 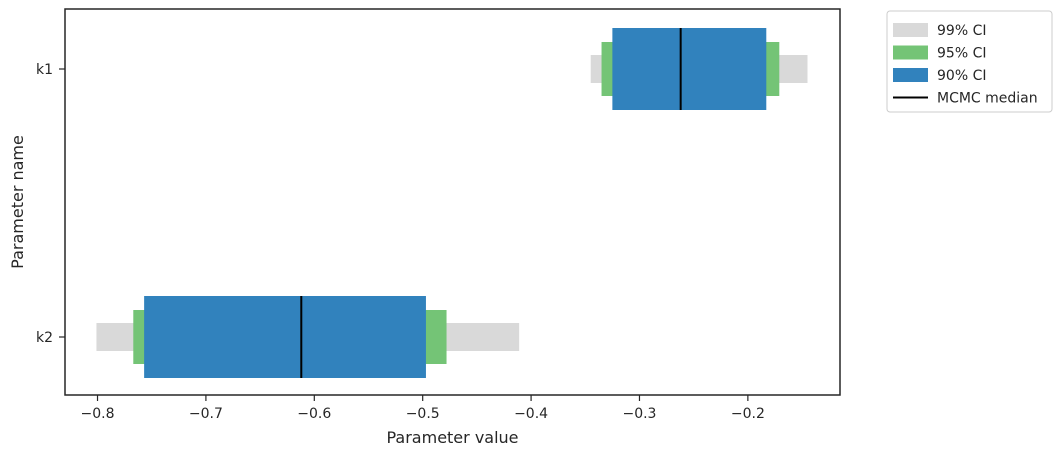 I want to click on legend-box, so click(x=969, y=61).